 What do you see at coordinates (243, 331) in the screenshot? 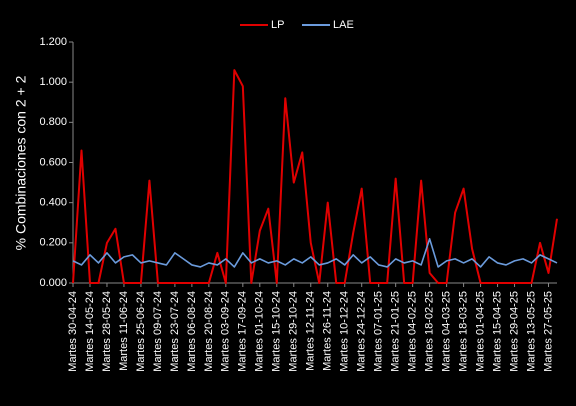
I see `x-tick-label: Martes 17-09-24` at bounding box center [243, 331].